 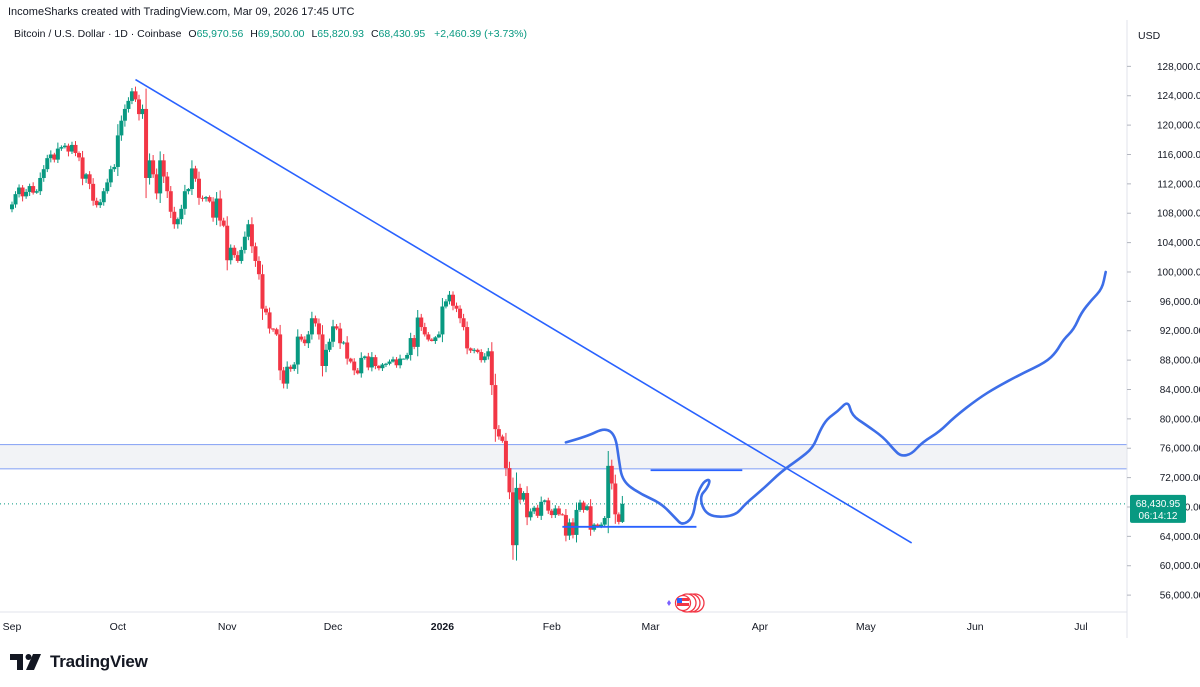 I want to click on close-label: C, so click(x=374, y=34).